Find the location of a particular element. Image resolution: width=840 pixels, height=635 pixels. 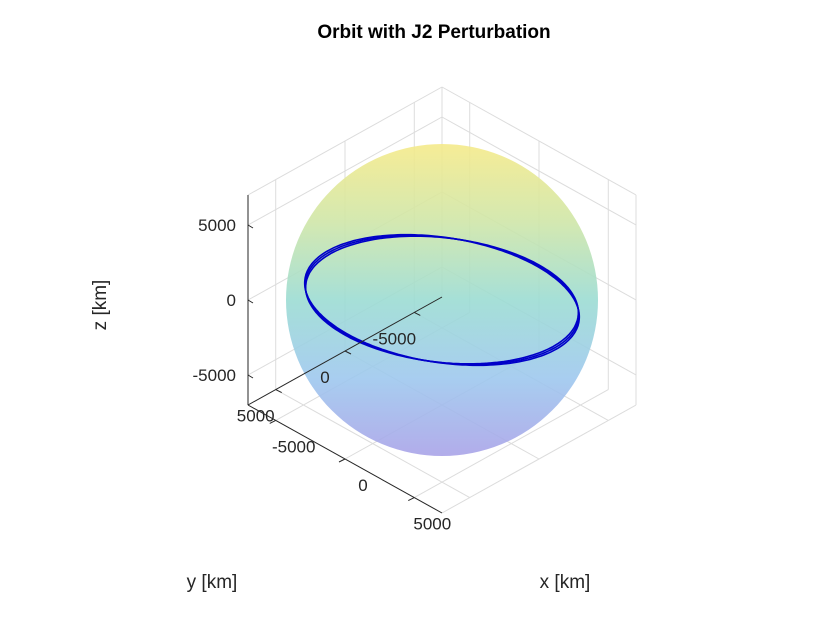

z-tick-label: 0 is located at coordinates (231, 300).